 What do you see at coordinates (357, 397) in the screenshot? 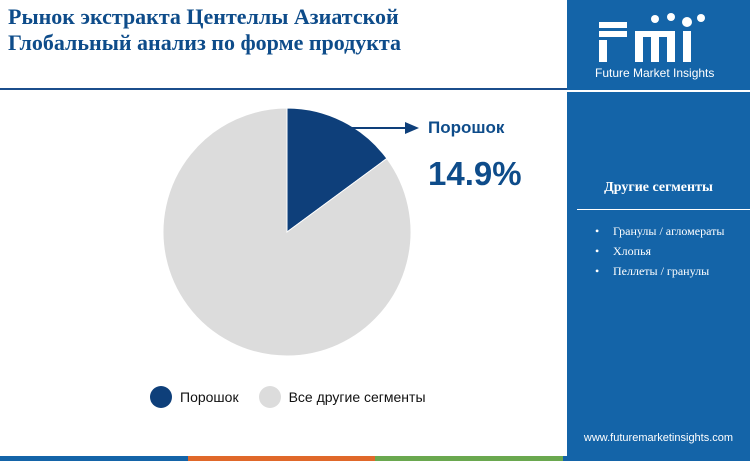
I see `legend-label-other: Все другие сегменты` at bounding box center [357, 397].